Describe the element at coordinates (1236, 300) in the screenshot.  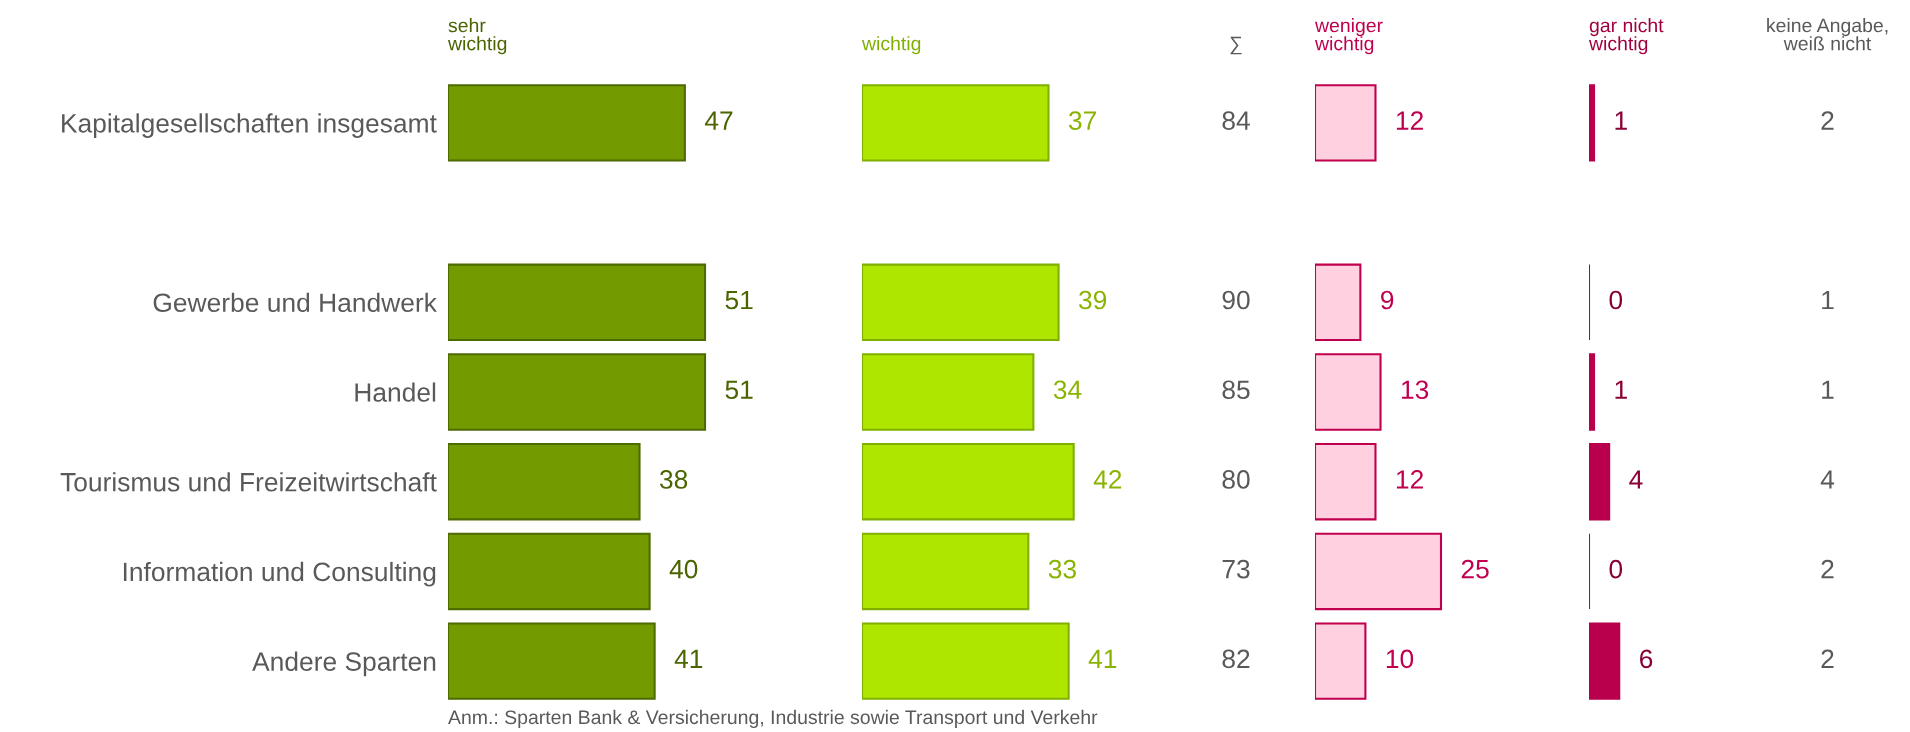
I see `data-label: 90` at that location.